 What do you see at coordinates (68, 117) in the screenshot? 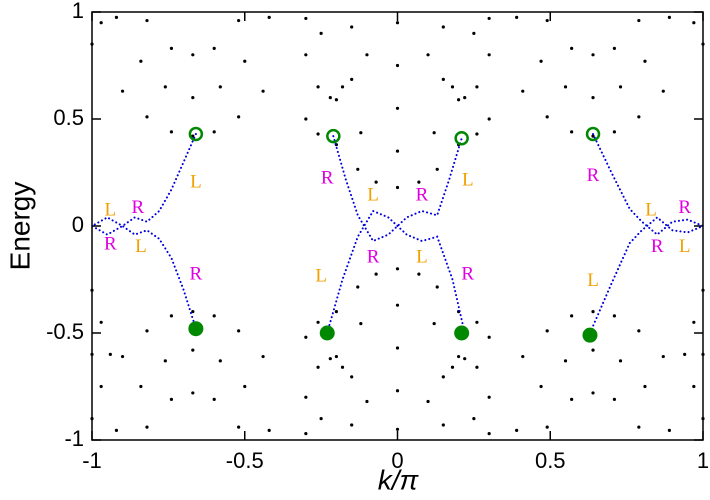
I see `y-tick-label: 0.5` at bounding box center [68, 117].